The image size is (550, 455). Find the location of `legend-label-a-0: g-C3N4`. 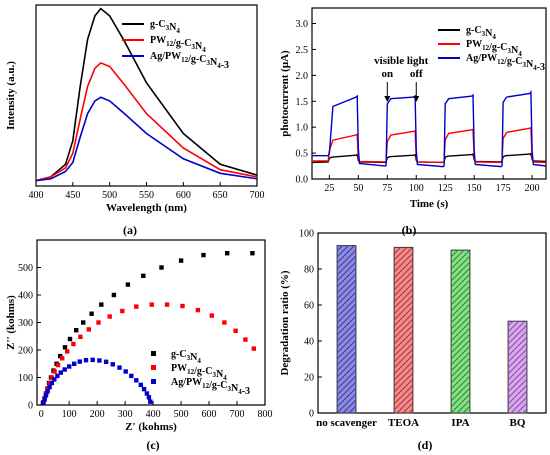

legend-label-a-0: g-C3N4 is located at coordinates (165, 27).